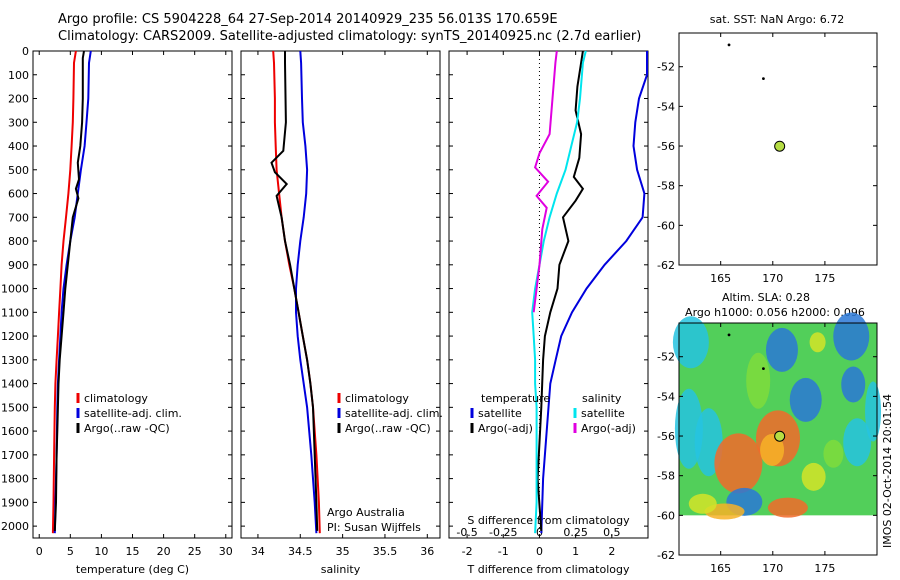 The image size is (900, 580). What do you see at coordinates (611, 551) in the screenshot?
I see `x-tick-label: 2` at bounding box center [611, 551].